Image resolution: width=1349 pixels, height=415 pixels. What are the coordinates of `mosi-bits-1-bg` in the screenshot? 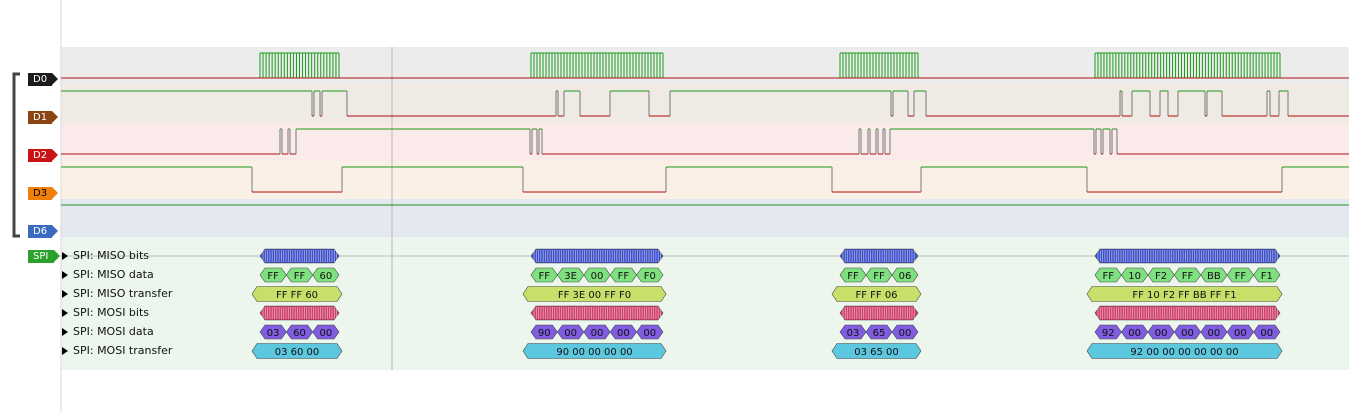 It's located at (597, 313).